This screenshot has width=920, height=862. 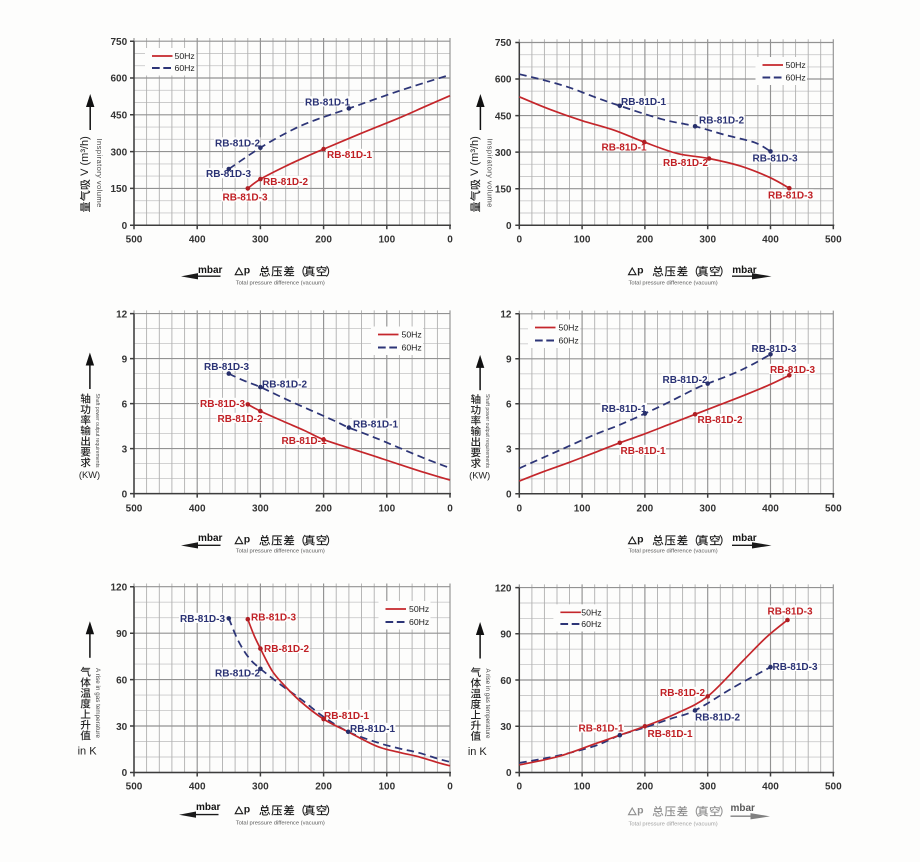 I want to click on svg-text: 30, so click(x=506, y=727).